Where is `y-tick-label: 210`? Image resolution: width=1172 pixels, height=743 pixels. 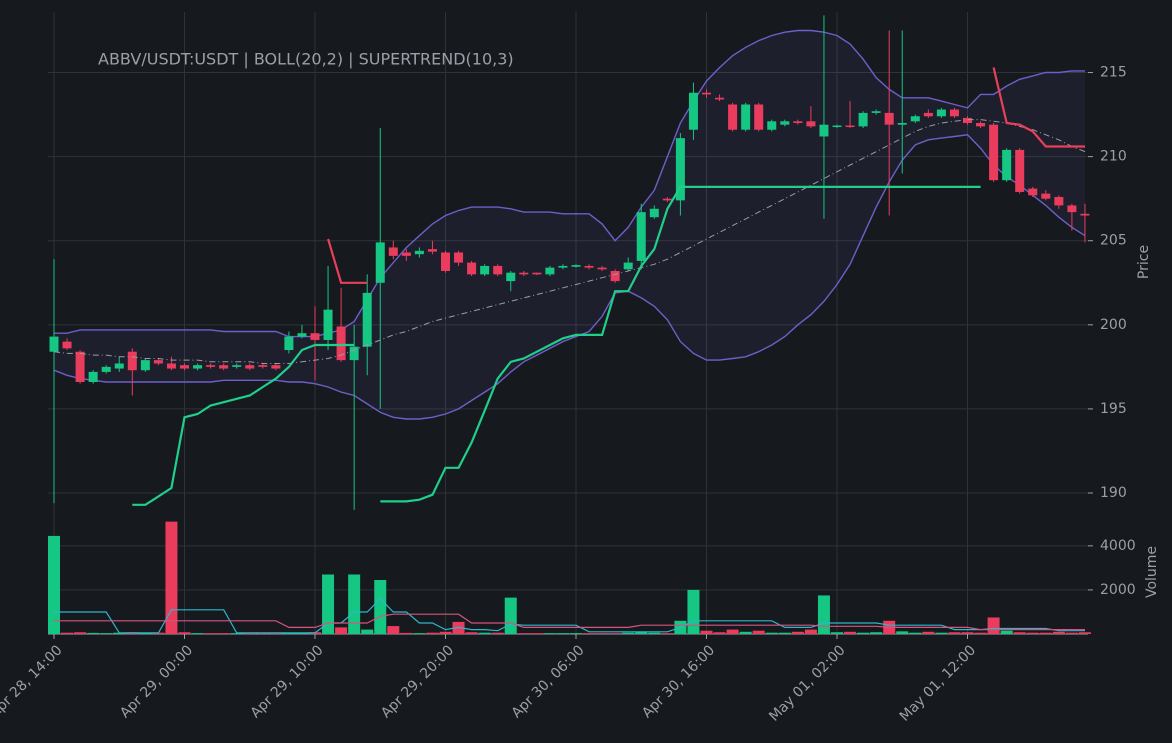
y-tick-label: 210 is located at coordinates (1113, 157).